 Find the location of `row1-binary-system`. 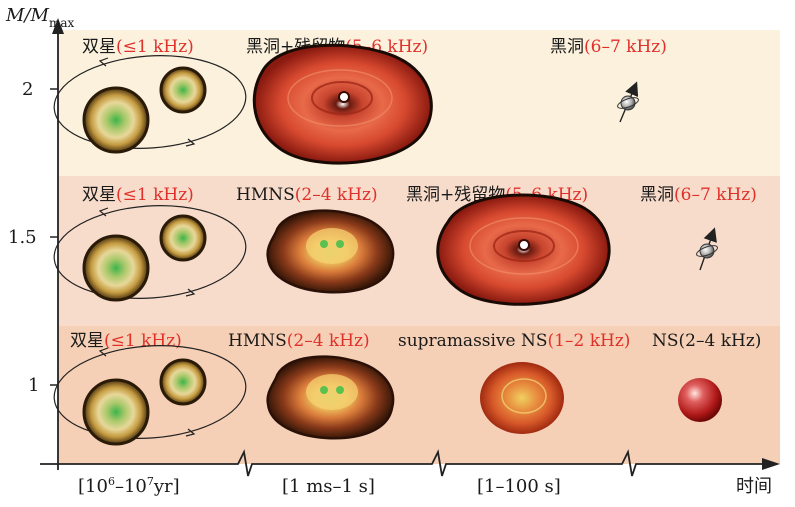

row1-binary-system is located at coordinates (150, 104).